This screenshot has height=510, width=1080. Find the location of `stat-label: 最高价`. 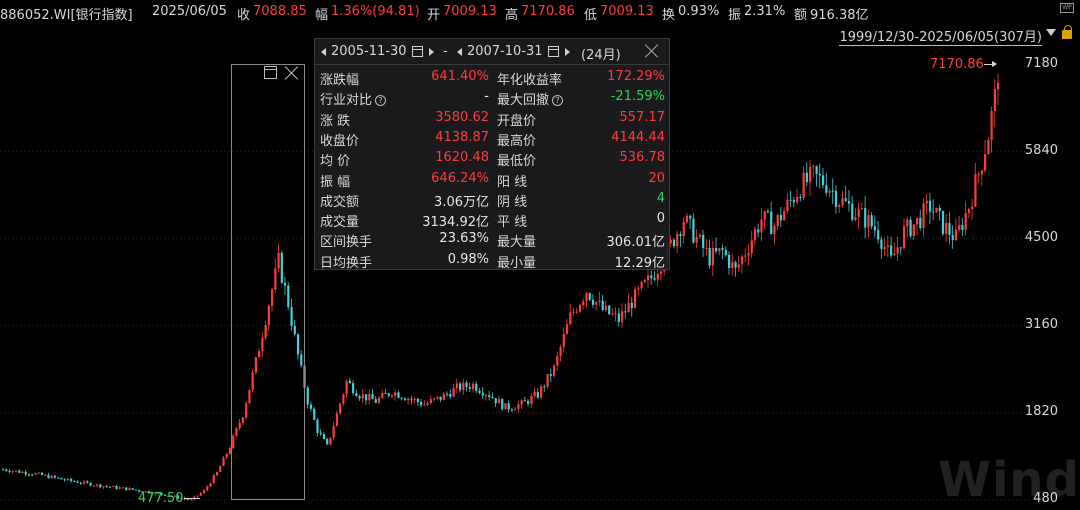

stat-label: 最高价 is located at coordinates (517, 141).